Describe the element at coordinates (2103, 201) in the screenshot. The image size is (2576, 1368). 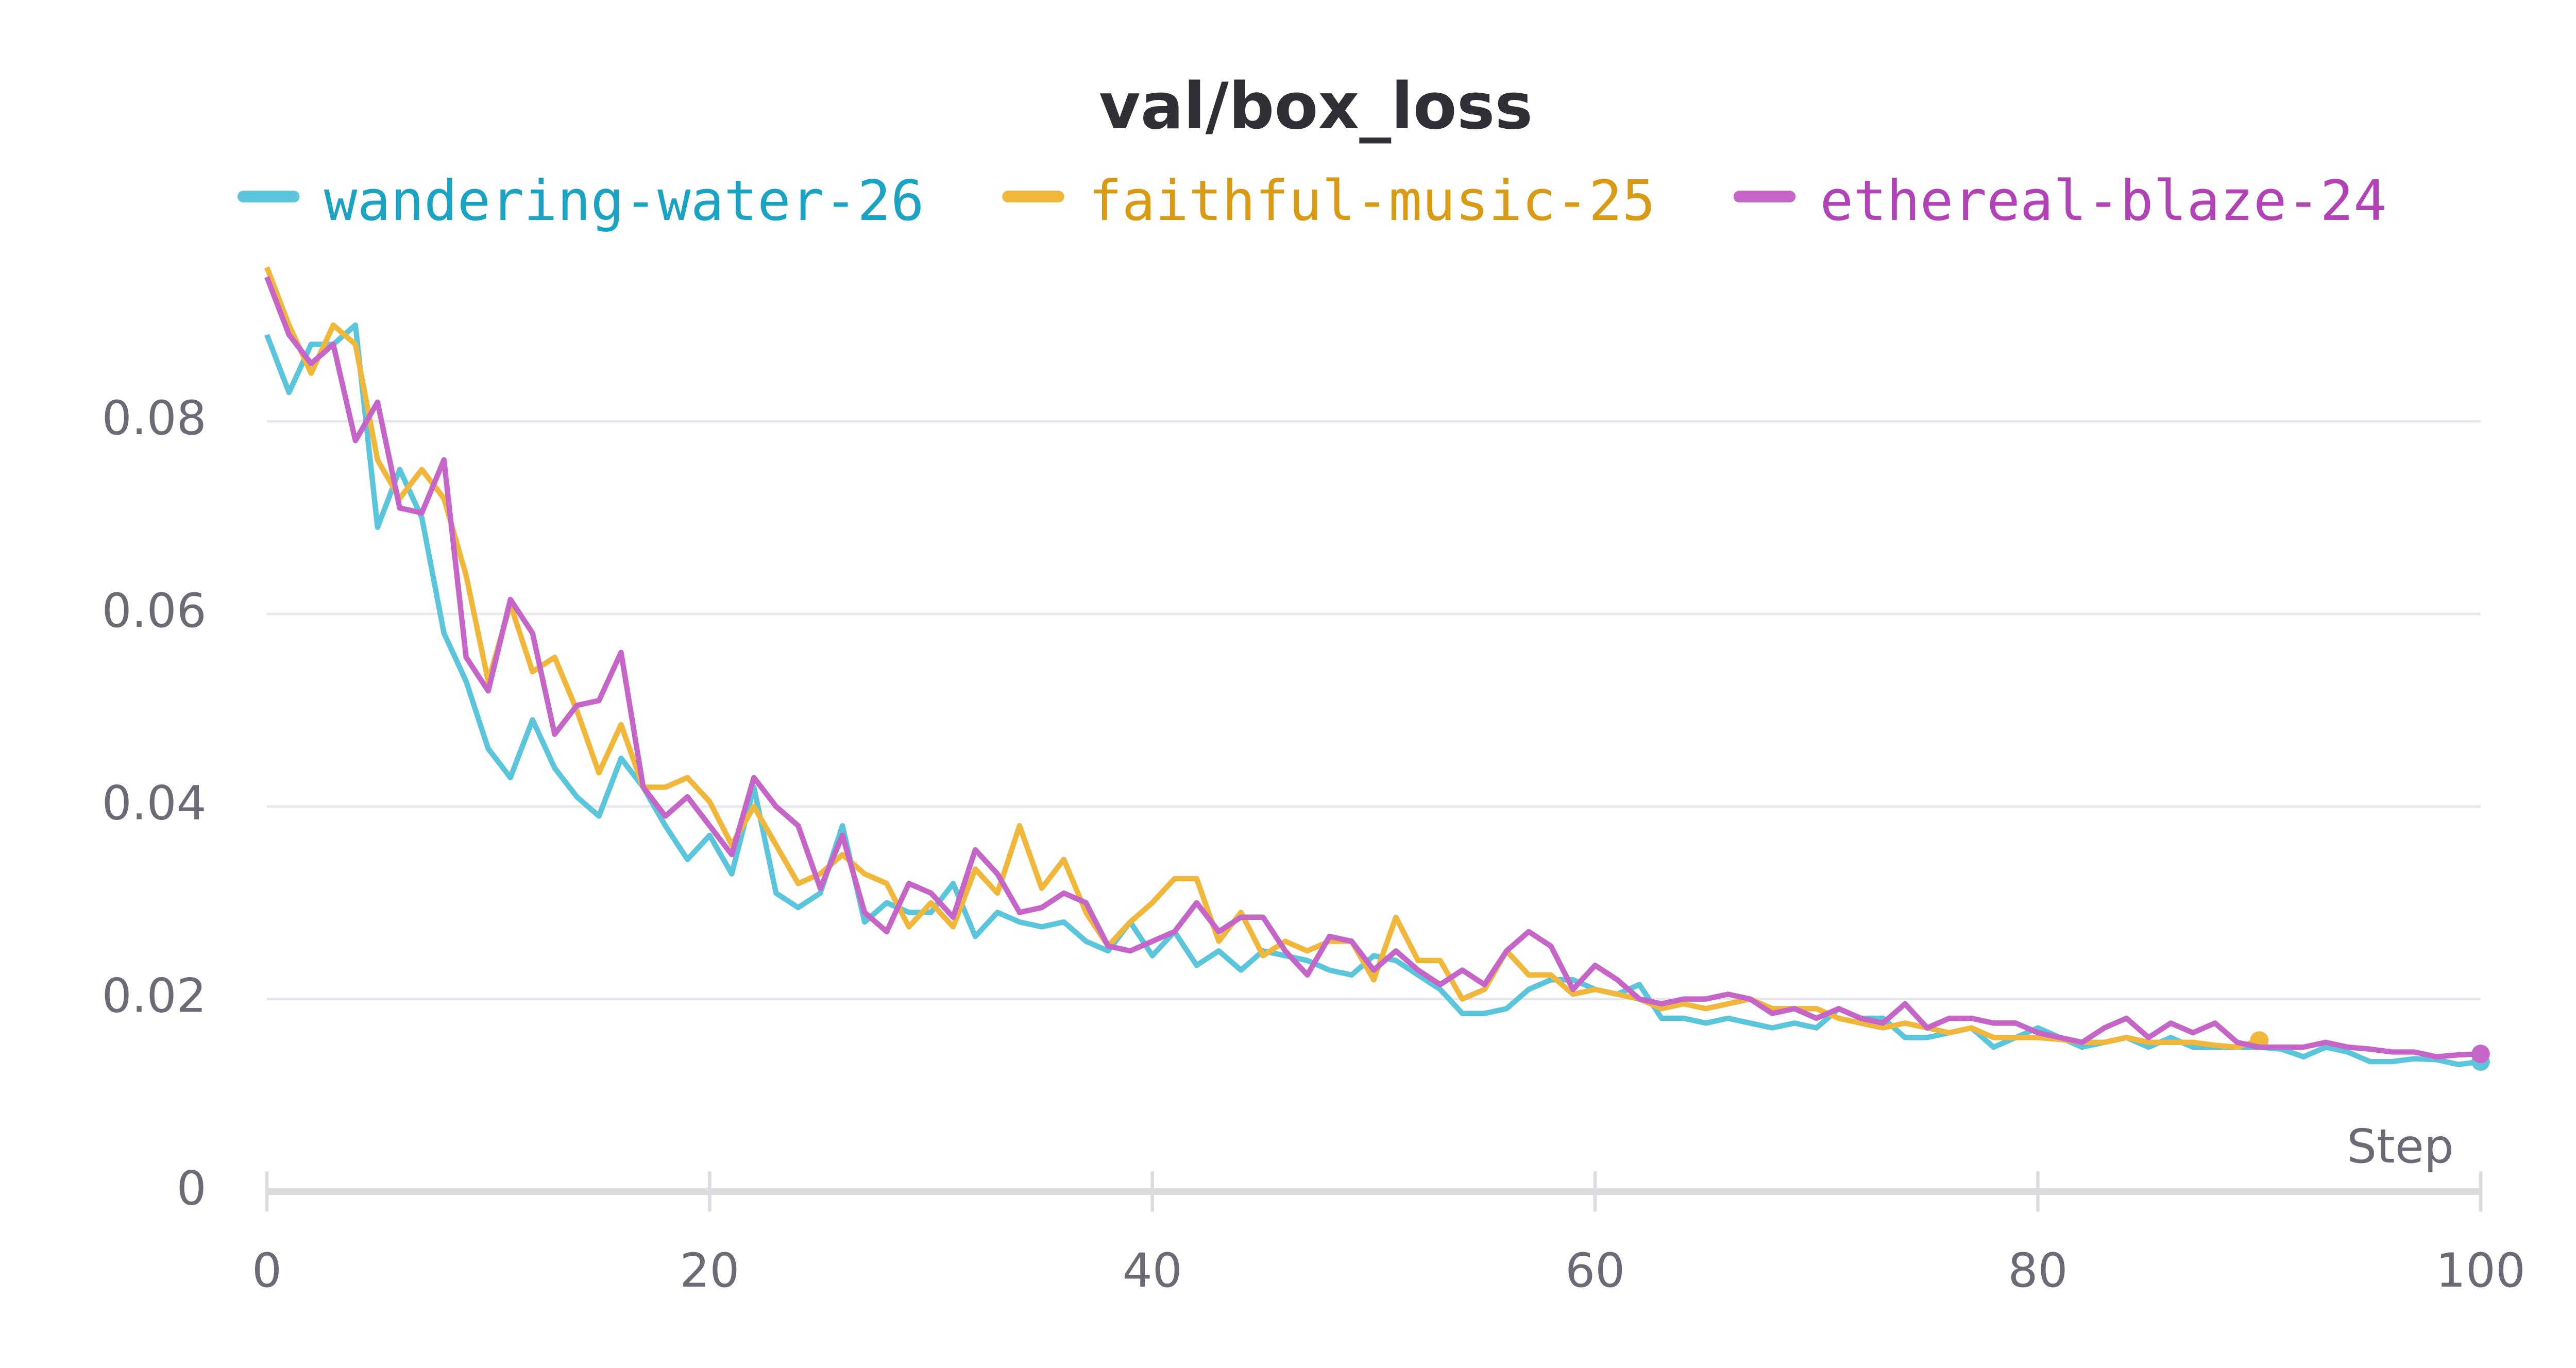
I see `legend-label: ethereal-blaze-24` at that location.